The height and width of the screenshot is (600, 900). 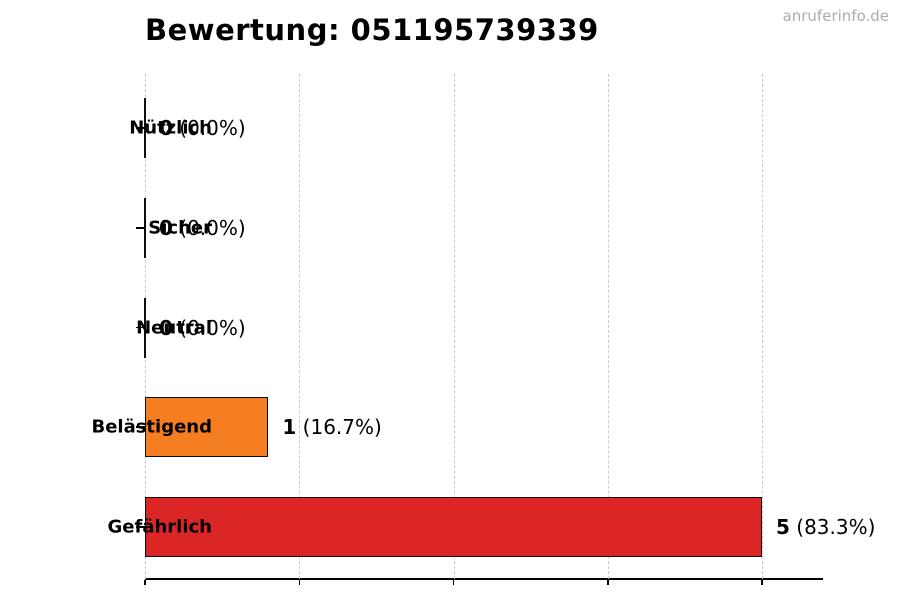 What do you see at coordinates (832, 527) in the screenshot?
I see `value-percentage: (83.3%)` at bounding box center [832, 527].